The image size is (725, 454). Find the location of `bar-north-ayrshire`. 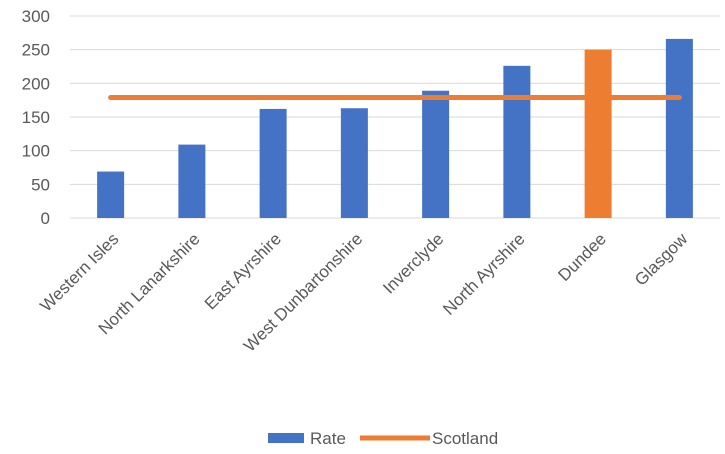

bar-north-ayrshire is located at coordinates (517, 142).